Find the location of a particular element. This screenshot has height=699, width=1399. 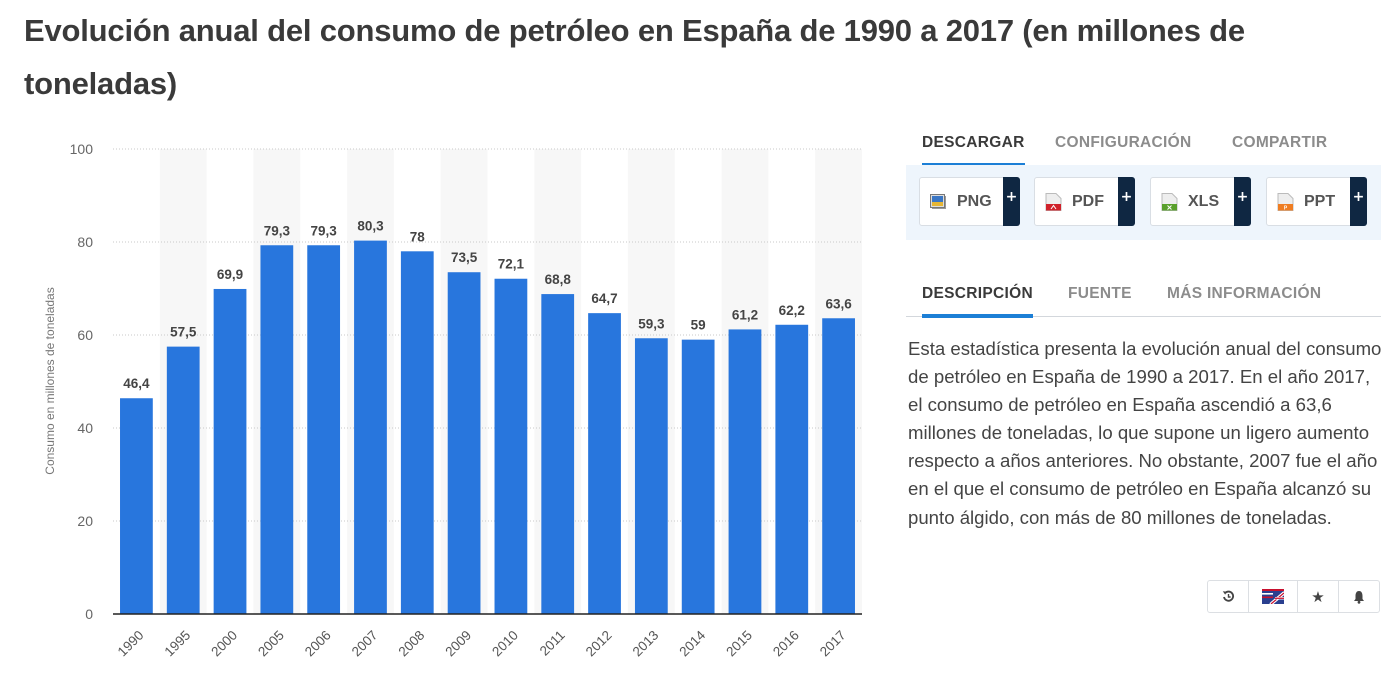

star-icon: ★ is located at coordinates (1318, 596).